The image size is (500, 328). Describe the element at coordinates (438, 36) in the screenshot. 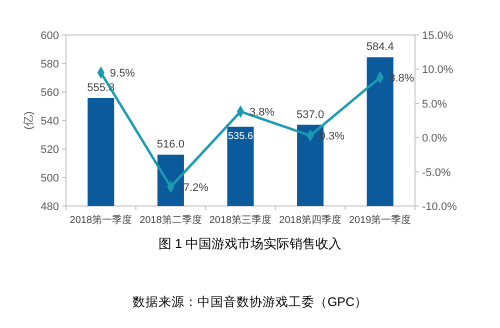

I see `y2-tick-label: 15.0%` at that location.